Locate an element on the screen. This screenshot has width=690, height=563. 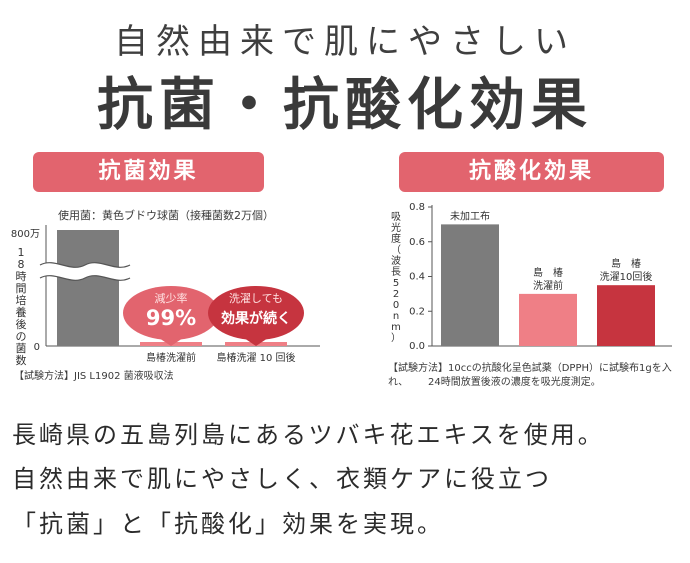
antibacterial-pill: 抗菌効果 is located at coordinates (148, 172).